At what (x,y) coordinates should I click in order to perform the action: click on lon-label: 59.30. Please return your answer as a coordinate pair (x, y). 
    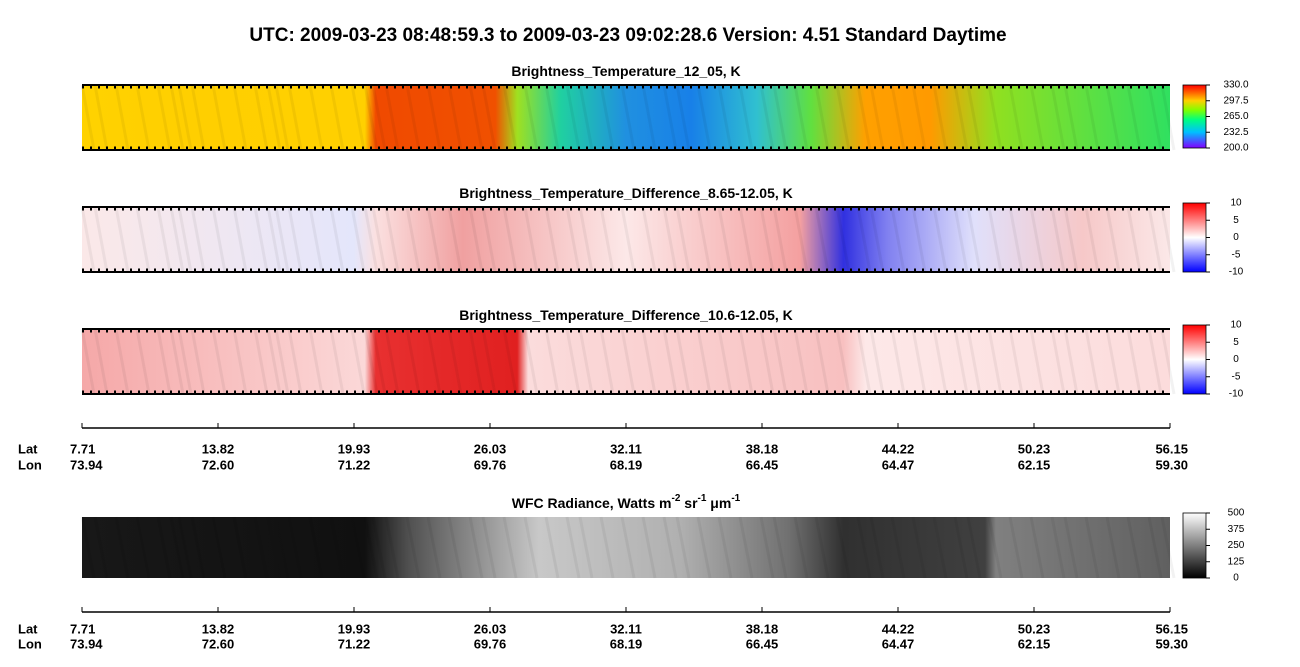
    Looking at the image, I should click on (1171, 643).